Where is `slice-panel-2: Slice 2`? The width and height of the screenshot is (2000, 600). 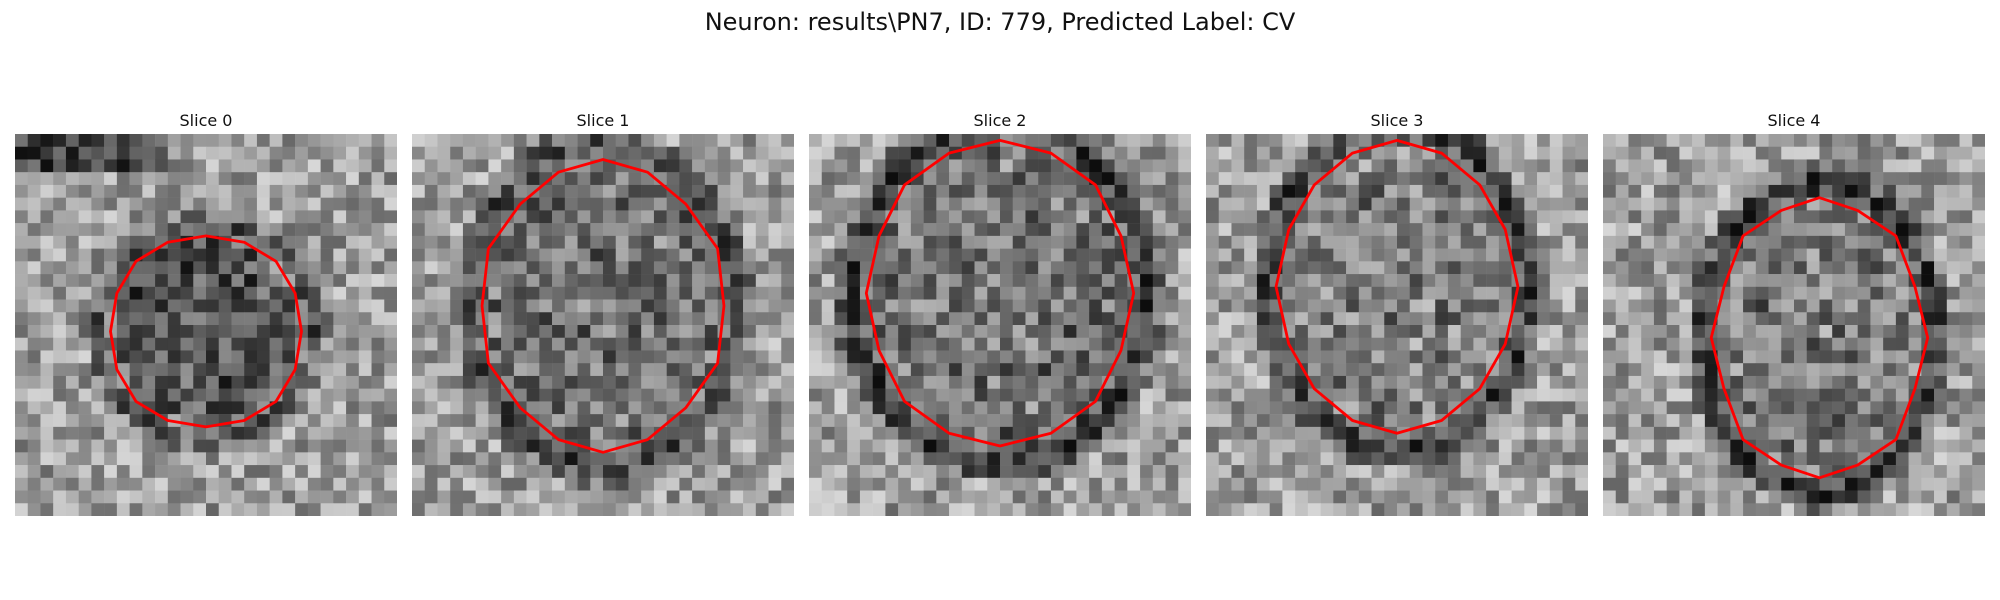
slice-panel-2: Slice 2 is located at coordinates (1000, 313).